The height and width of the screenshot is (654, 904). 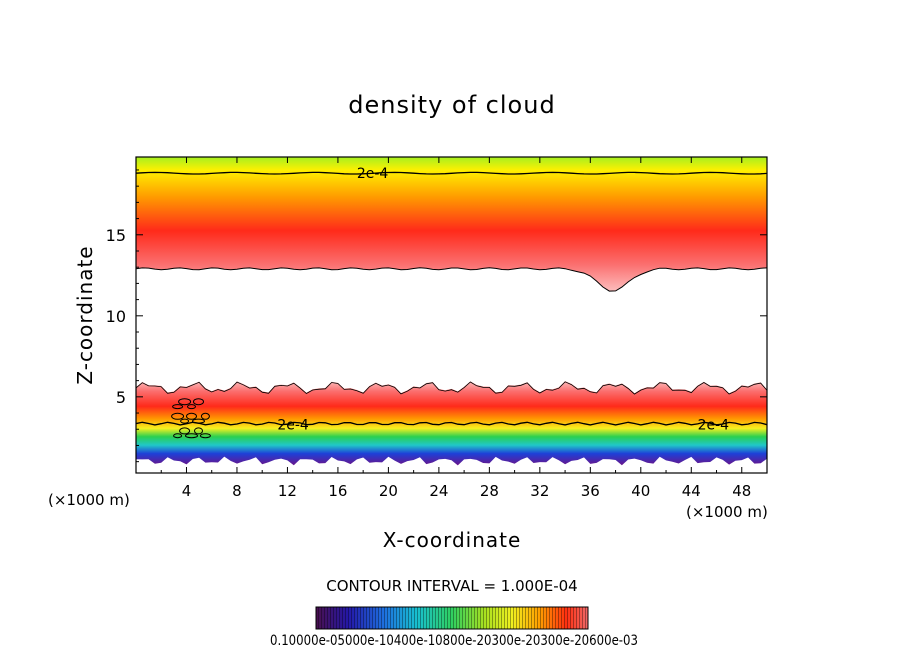 I want to click on x-tick-label: 28, so click(x=489, y=491).